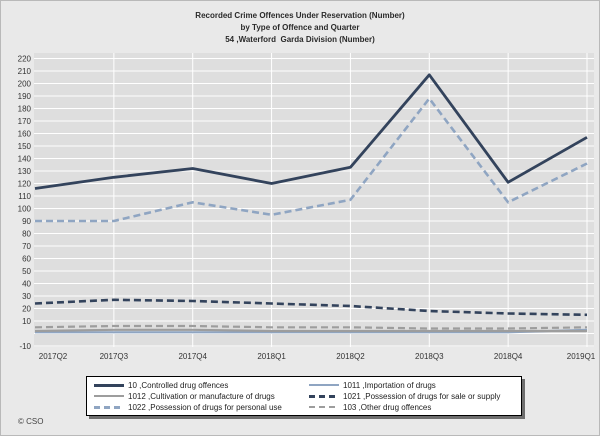  Describe the element at coordinates (25, 59) in the screenshot. I see `y-tick-label: 220` at that location.